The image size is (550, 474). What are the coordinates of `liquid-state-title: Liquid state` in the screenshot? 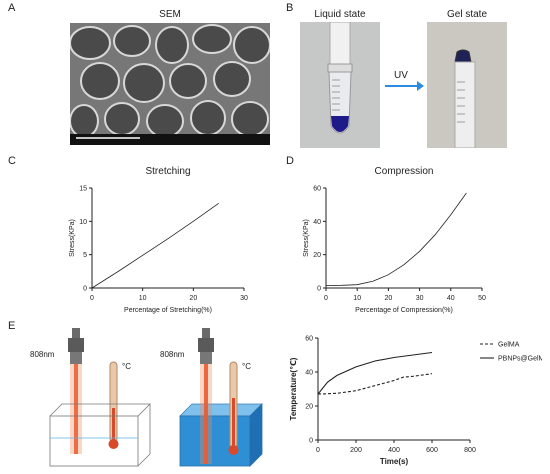 It's located at (340, 14).